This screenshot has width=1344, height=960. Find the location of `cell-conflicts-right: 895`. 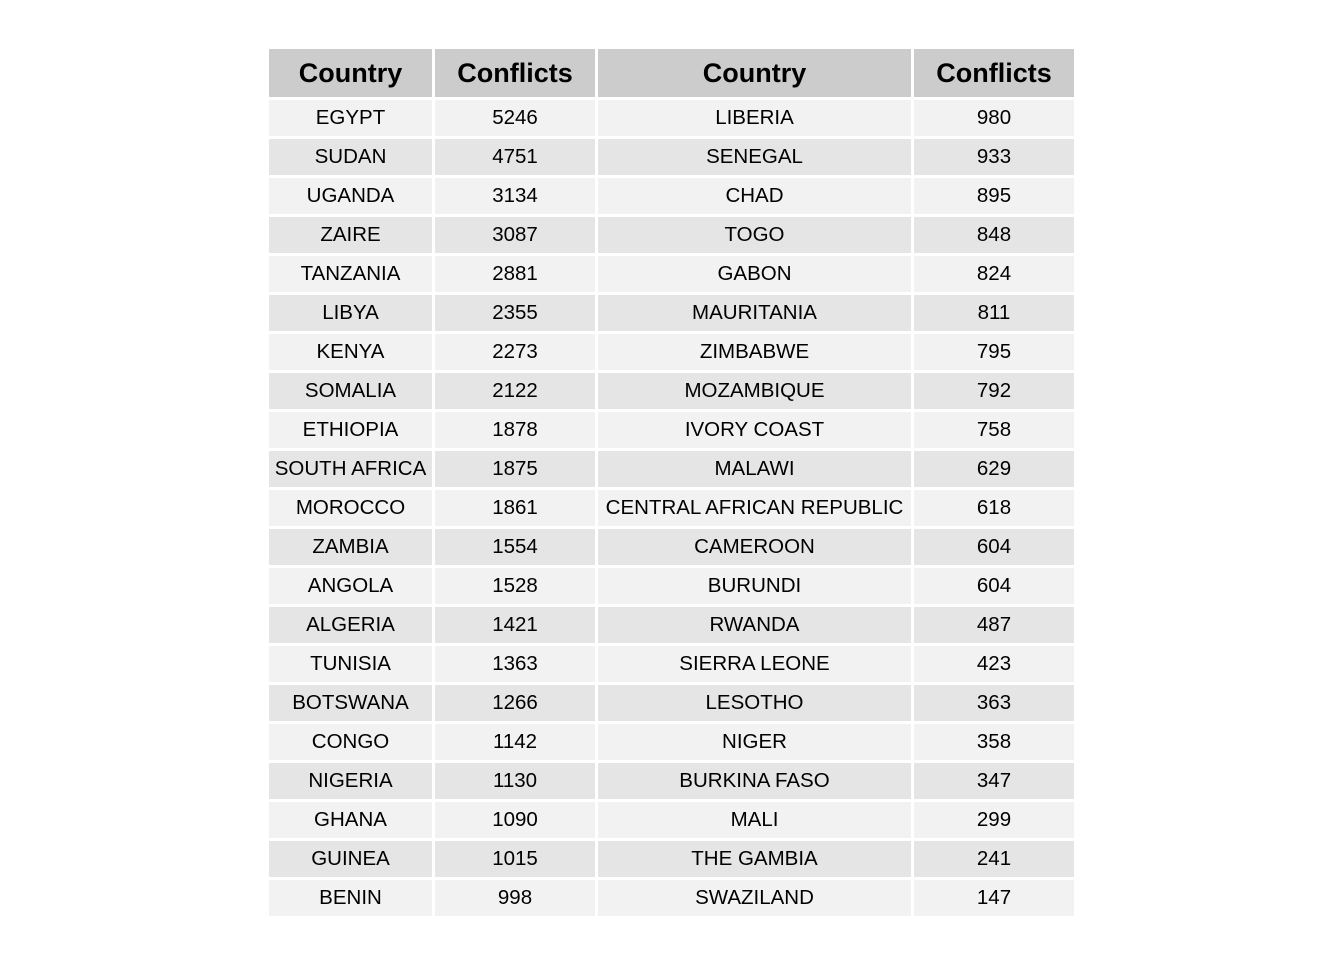

cell-conflicts-right: 895 is located at coordinates (994, 196).